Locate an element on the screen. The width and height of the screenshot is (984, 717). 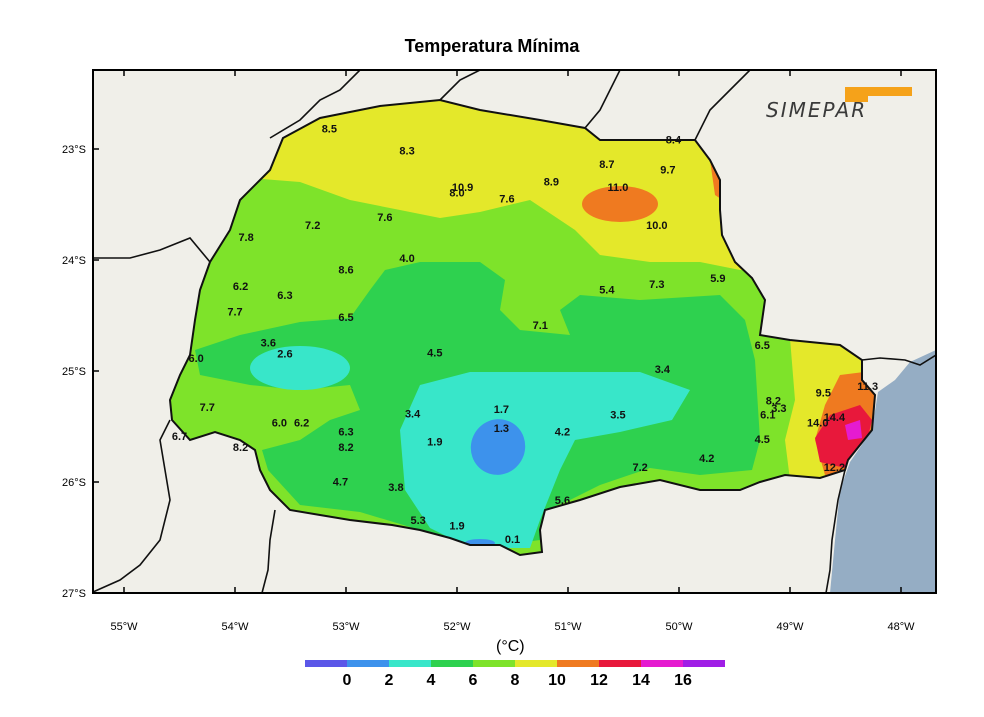
colorbar-label: 2 is located at coordinates (389, 680).